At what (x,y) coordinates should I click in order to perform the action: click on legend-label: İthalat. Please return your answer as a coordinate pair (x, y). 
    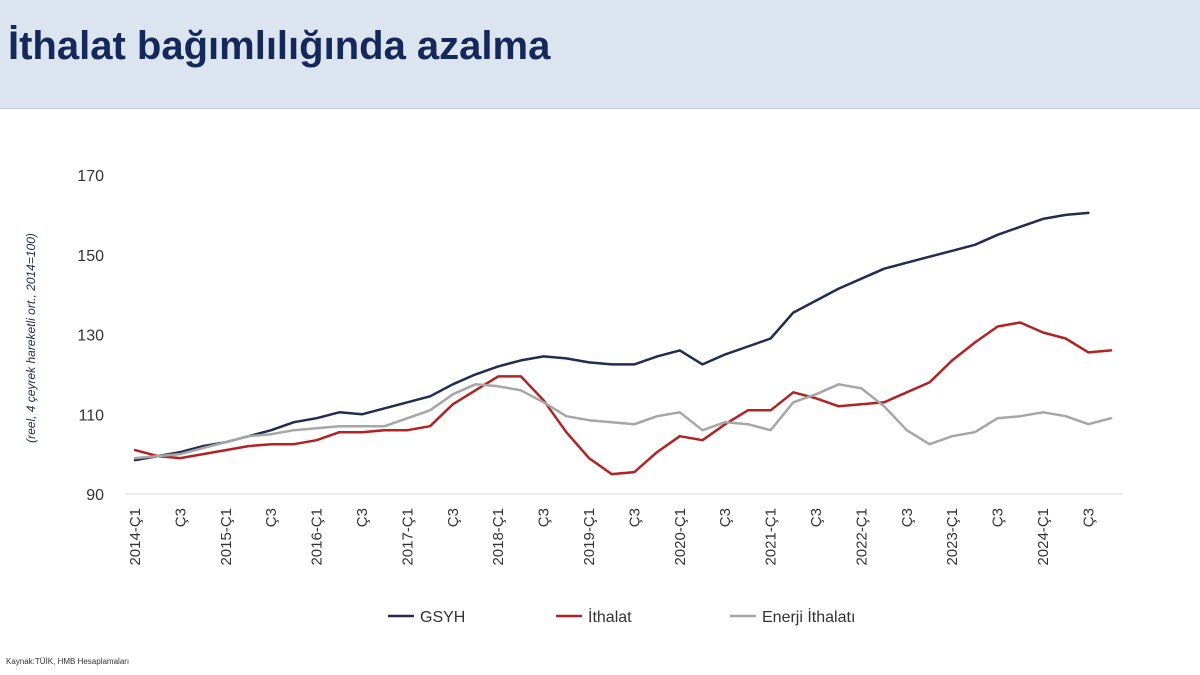
    Looking at the image, I should click on (610, 616).